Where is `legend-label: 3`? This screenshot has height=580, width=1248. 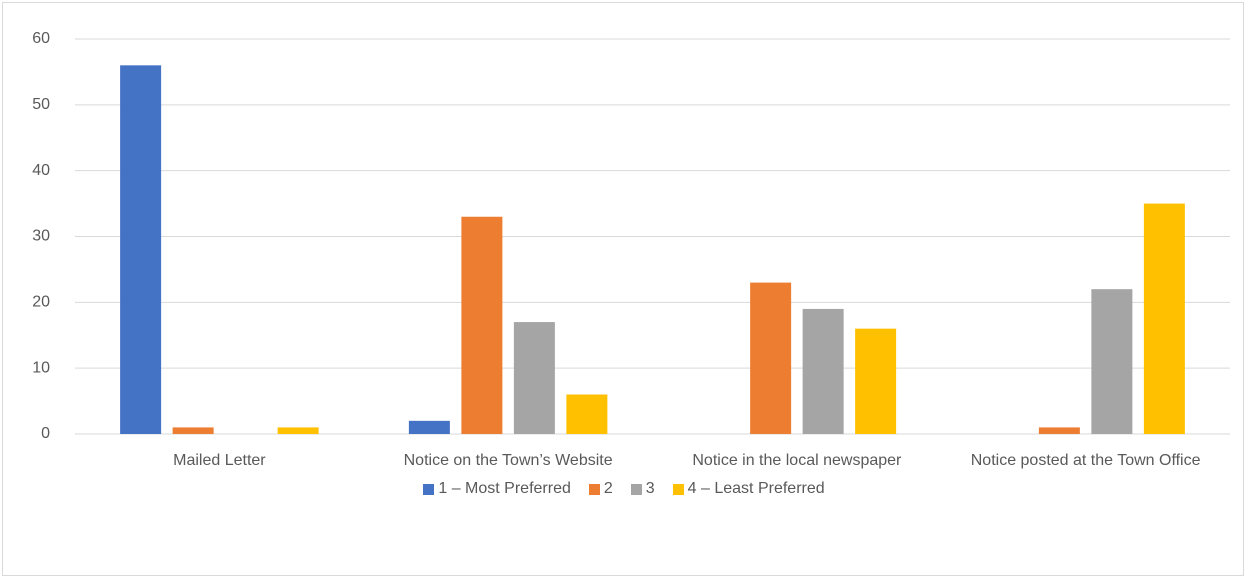 legend-label: 3 is located at coordinates (650, 488).